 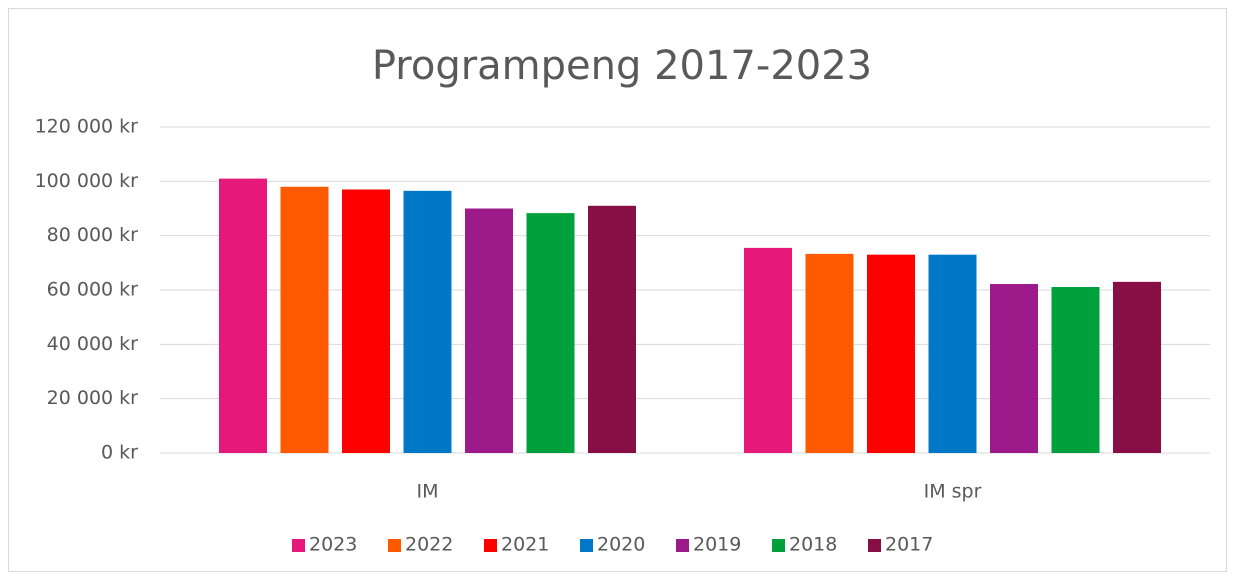 I want to click on y-tick-label: 100 000 kr, so click(x=87, y=181).